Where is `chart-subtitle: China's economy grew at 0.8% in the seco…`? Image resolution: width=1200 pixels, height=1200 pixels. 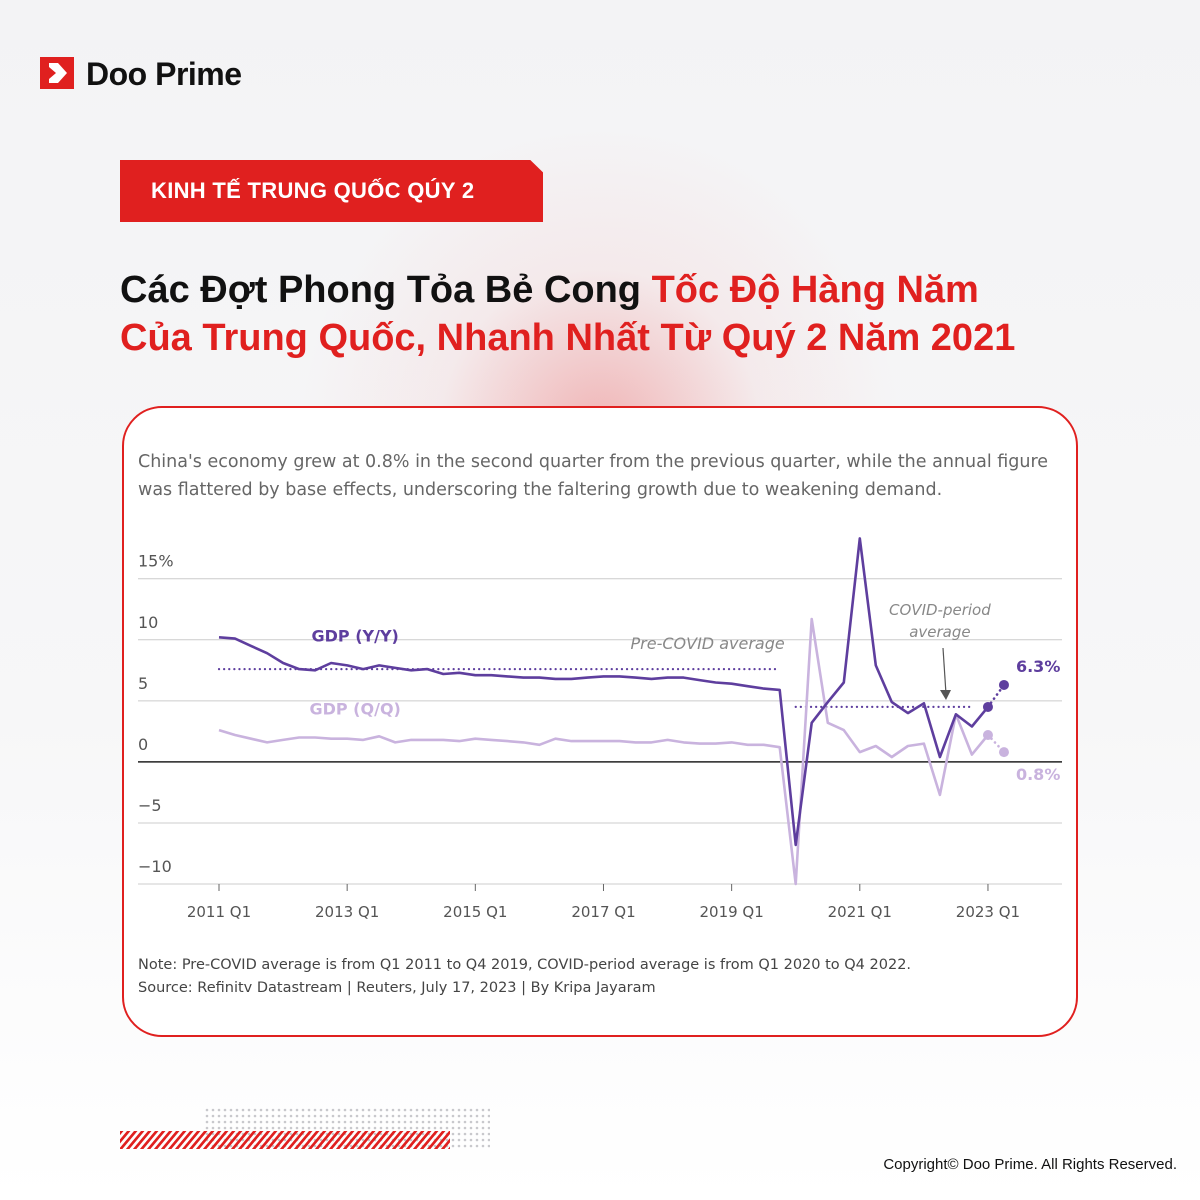
chart-subtitle: China's economy grew at 0.8% in the seco… is located at coordinates (593, 476).